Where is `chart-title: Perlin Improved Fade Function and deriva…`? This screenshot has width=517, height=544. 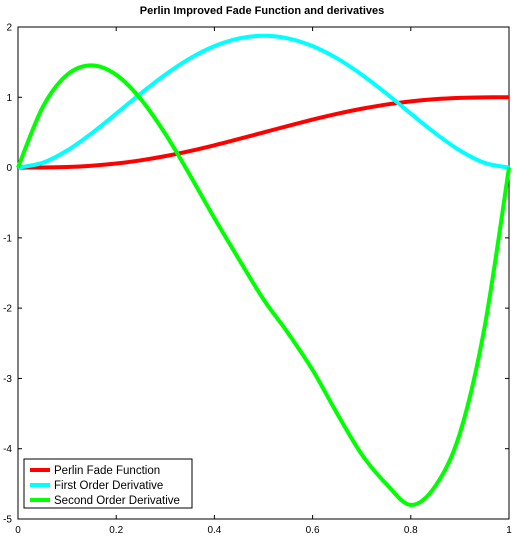
chart-title: Perlin Improved Fade Function and deriva… is located at coordinates (262, 11).